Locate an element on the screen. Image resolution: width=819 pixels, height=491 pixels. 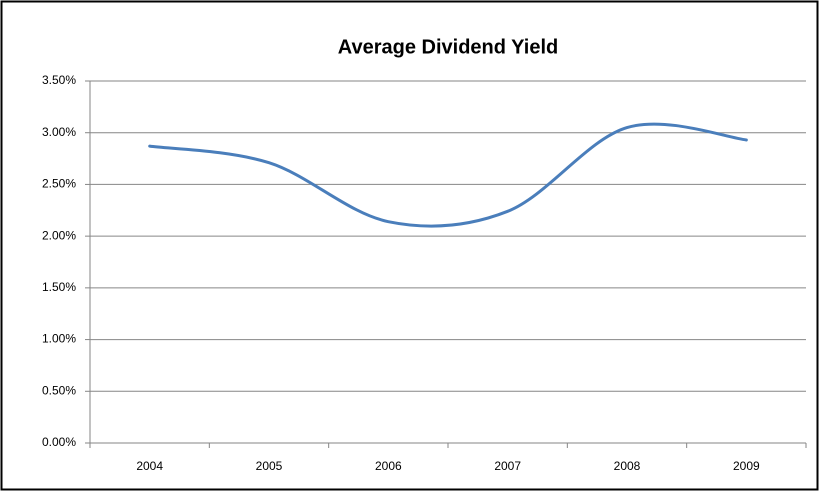
y-tick-label: 2.00% is located at coordinates (59, 235).